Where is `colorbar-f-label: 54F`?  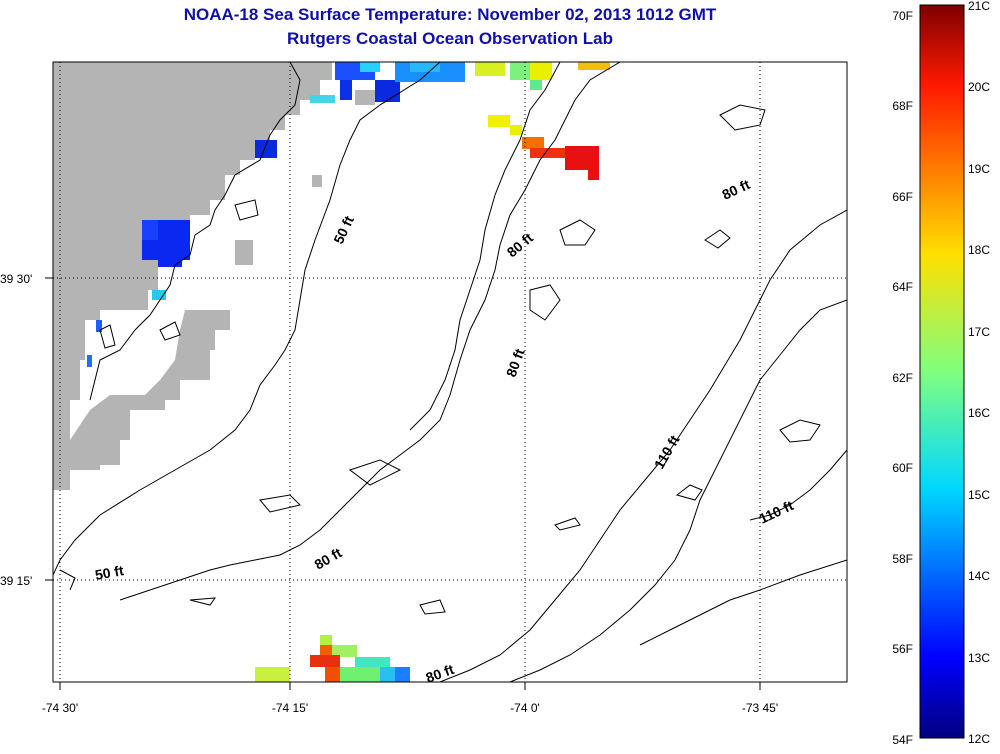
colorbar-f-label: 54F is located at coordinates (902, 740).